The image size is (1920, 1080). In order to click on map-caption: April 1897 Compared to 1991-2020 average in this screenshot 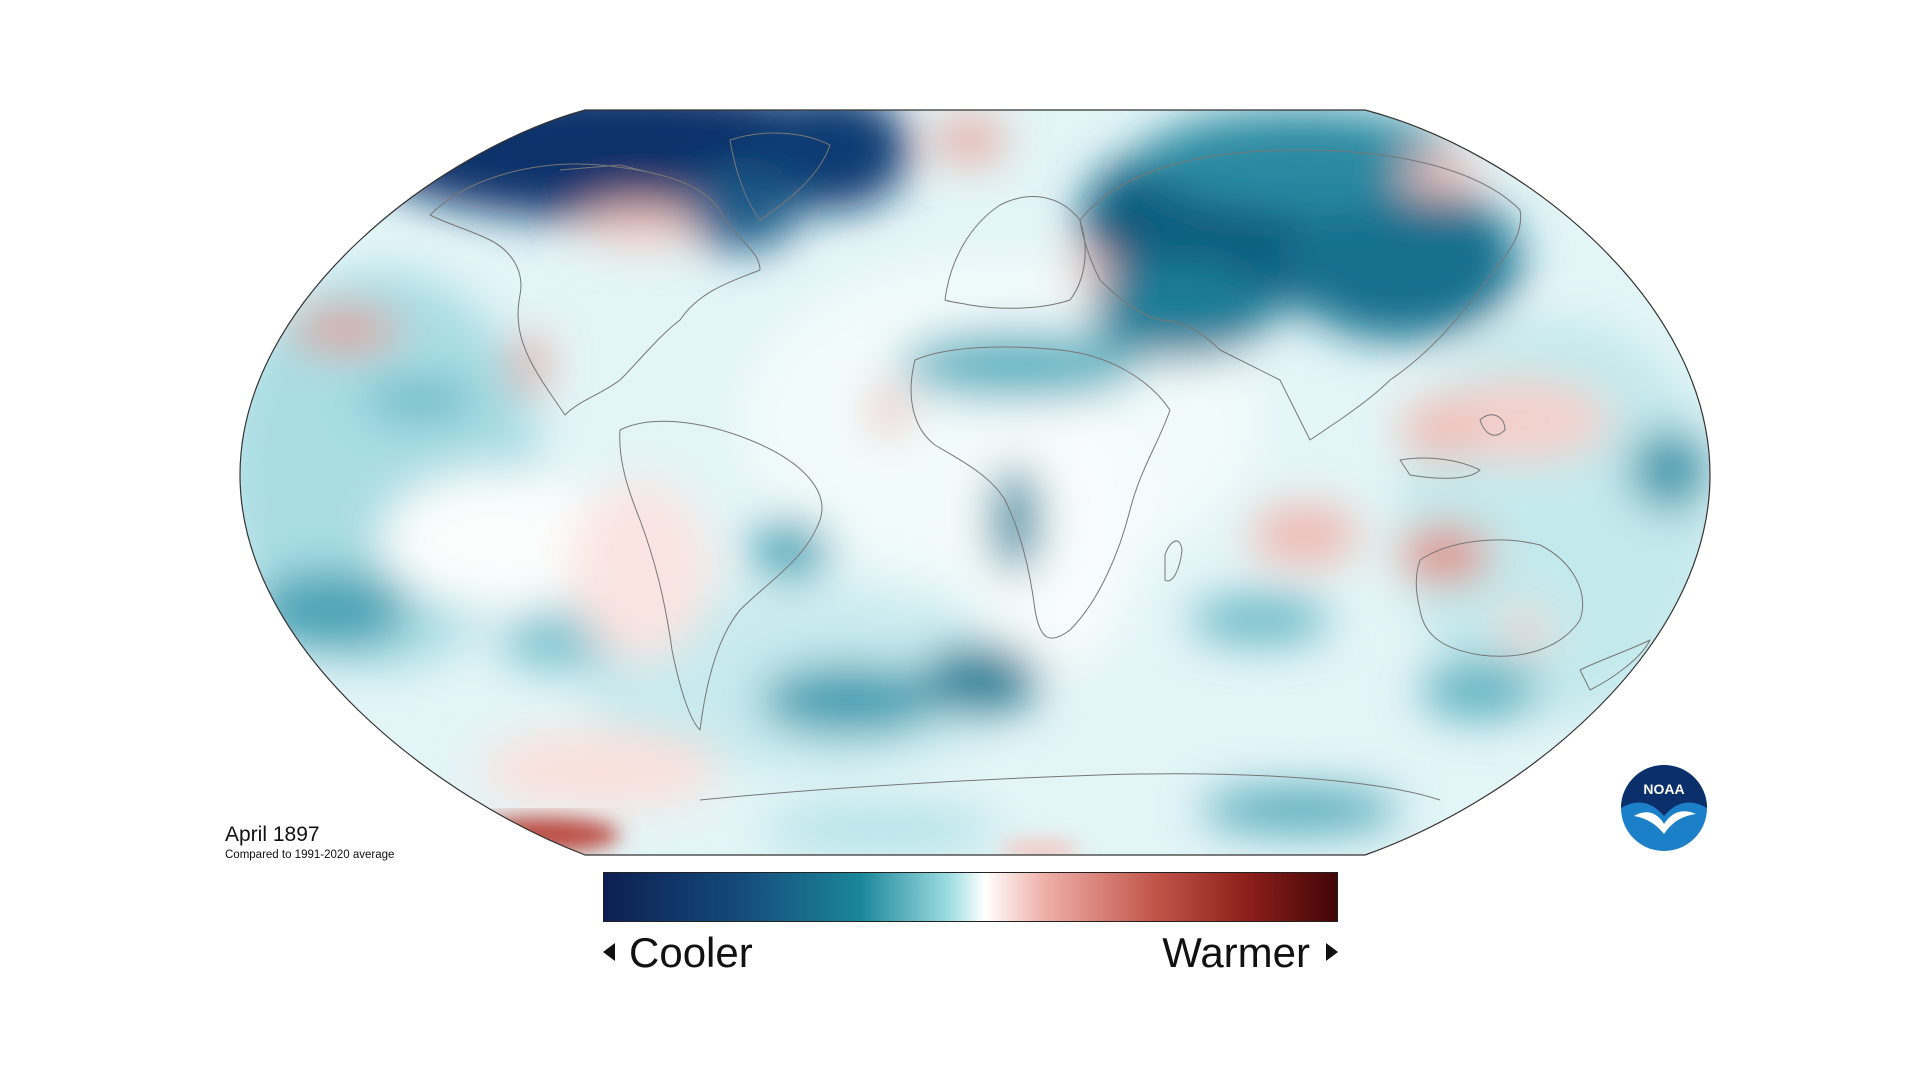, I will do `click(309, 842)`.